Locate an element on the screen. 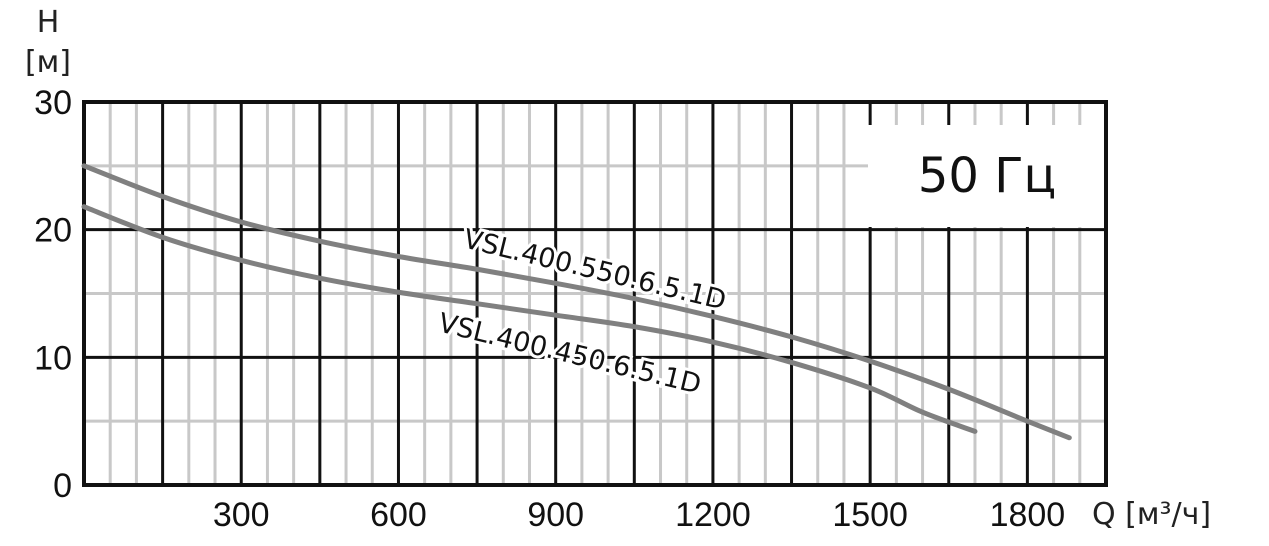  y-axis-unit: [м] is located at coordinates (48, 62).